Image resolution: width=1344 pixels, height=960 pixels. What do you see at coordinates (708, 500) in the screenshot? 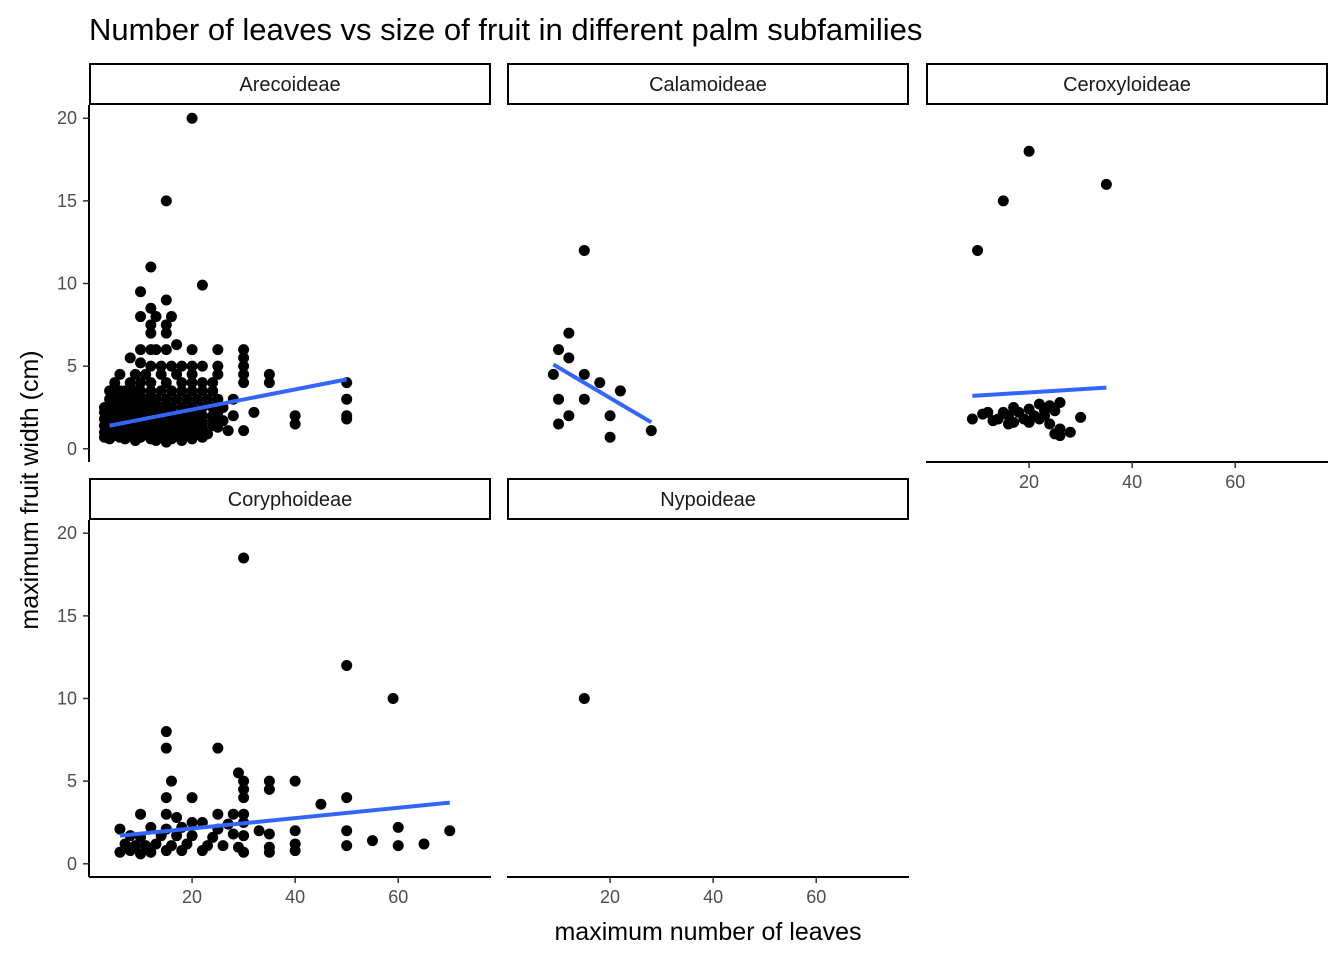
I see `facet-strip-label: Nypoideae` at bounding box center [708, 500].